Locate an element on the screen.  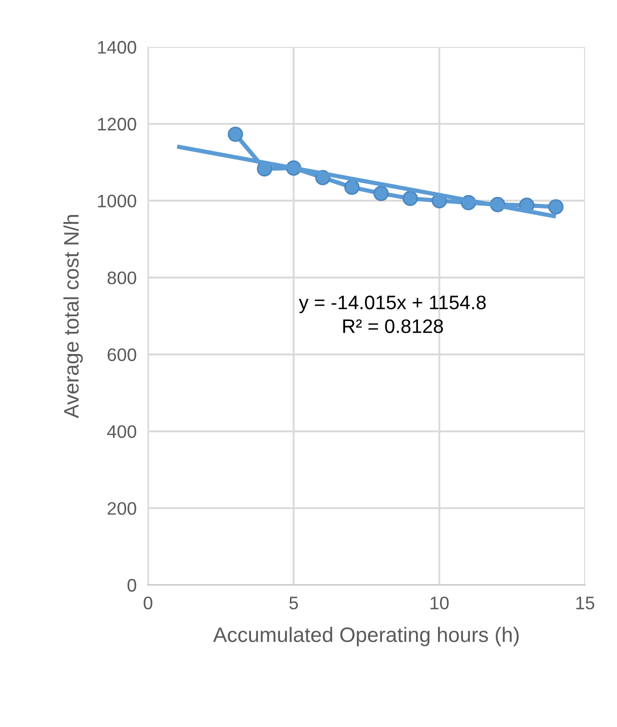
y-tick-label: 200 is located at coordinates (122, 508).